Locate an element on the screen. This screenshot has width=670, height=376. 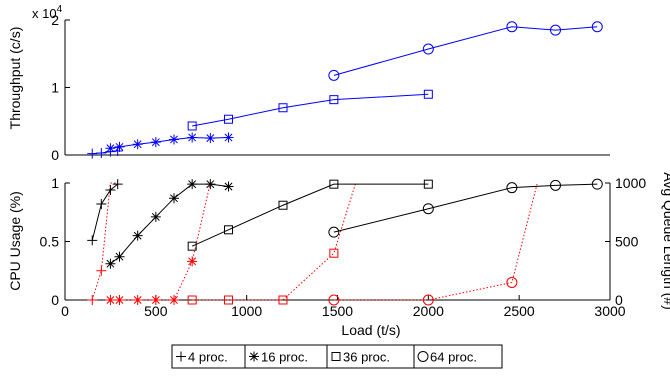
top-ytick-label: 0 is located at coordinates (55, 155).